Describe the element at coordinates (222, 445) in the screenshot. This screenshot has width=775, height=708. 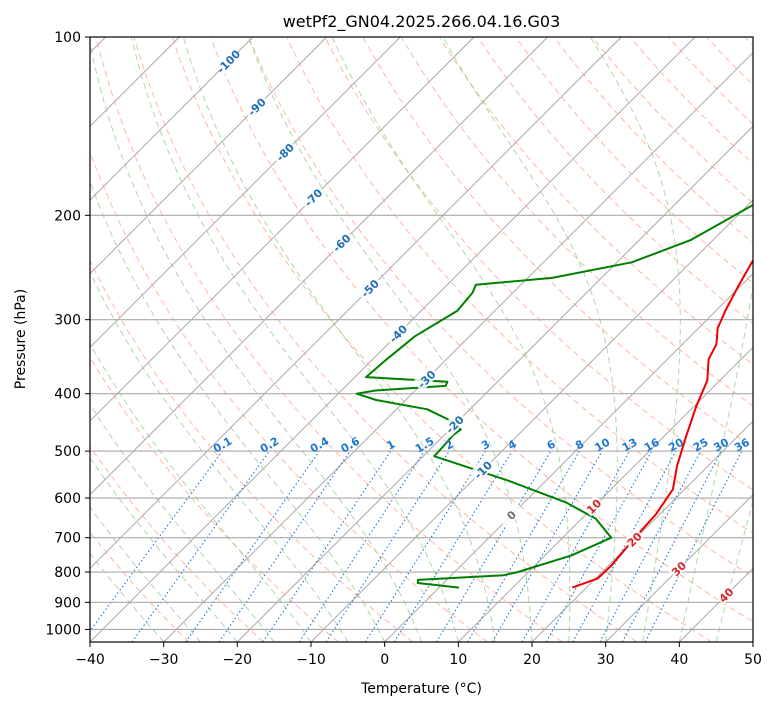
I see `mixing-ratio-label: 0.1` at that location.